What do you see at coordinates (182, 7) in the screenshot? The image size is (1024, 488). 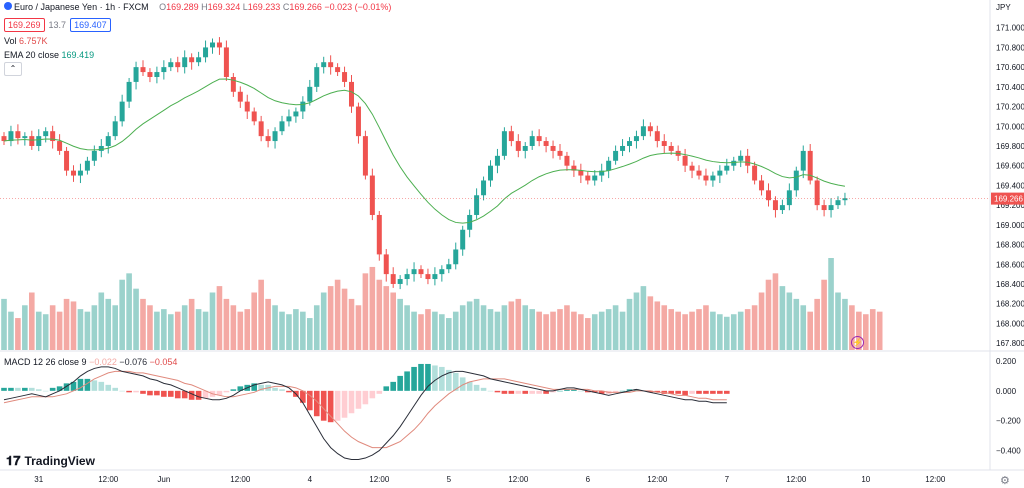 I see `open-value: 169.289` at bounding box center [182, 7].